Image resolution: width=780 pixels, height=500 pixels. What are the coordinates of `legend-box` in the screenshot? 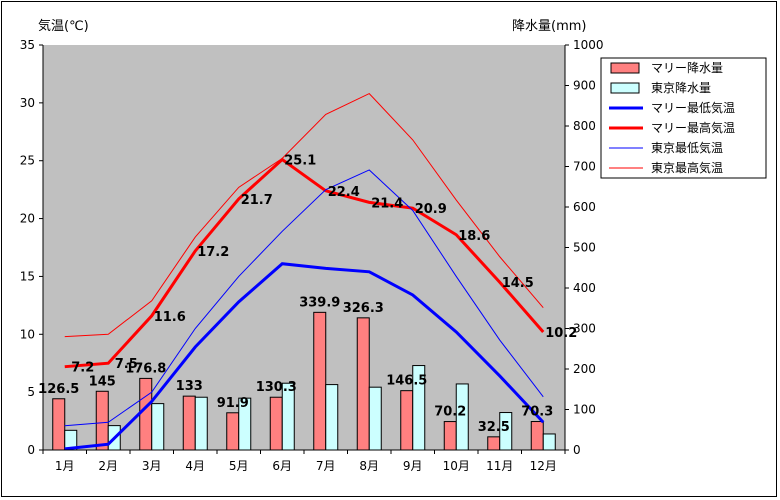 It's located at (683, 118).